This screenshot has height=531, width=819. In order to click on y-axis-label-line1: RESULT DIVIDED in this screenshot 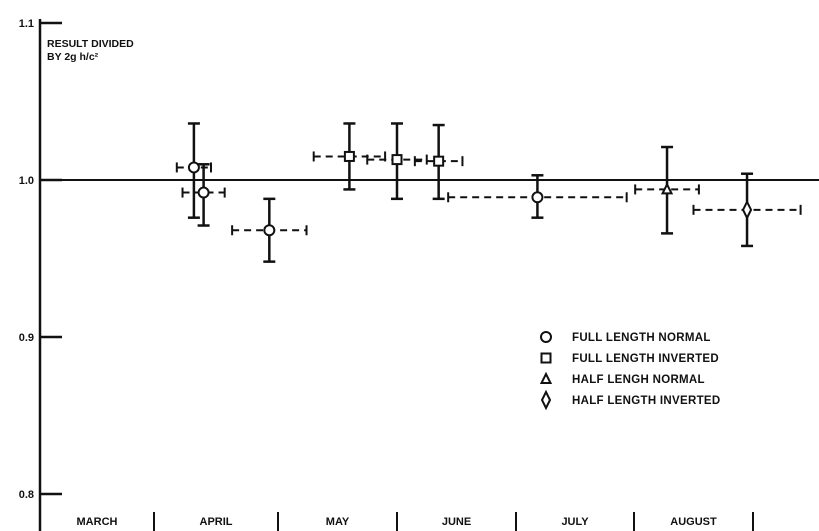, I will do `click(90, 44)`.